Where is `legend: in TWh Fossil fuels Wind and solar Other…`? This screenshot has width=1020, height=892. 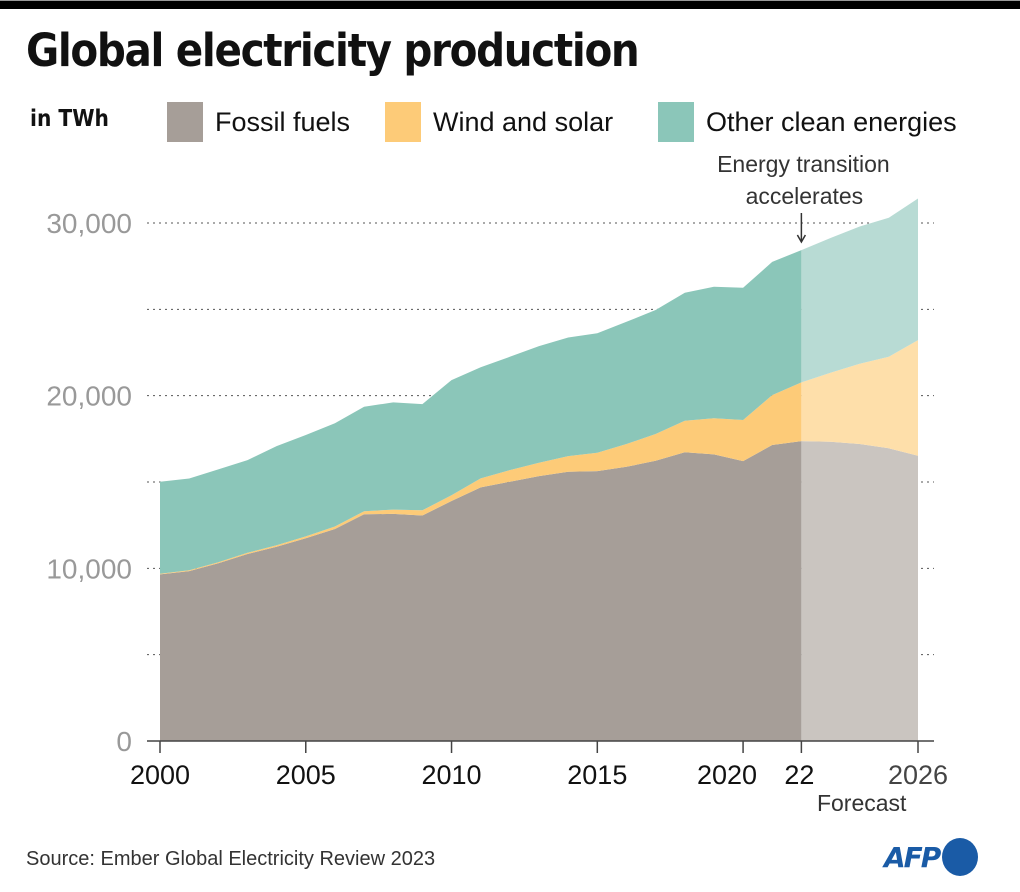 legend: in TWh Fossil fuels Wind and solar Other… is located at coordinates (510, 122).